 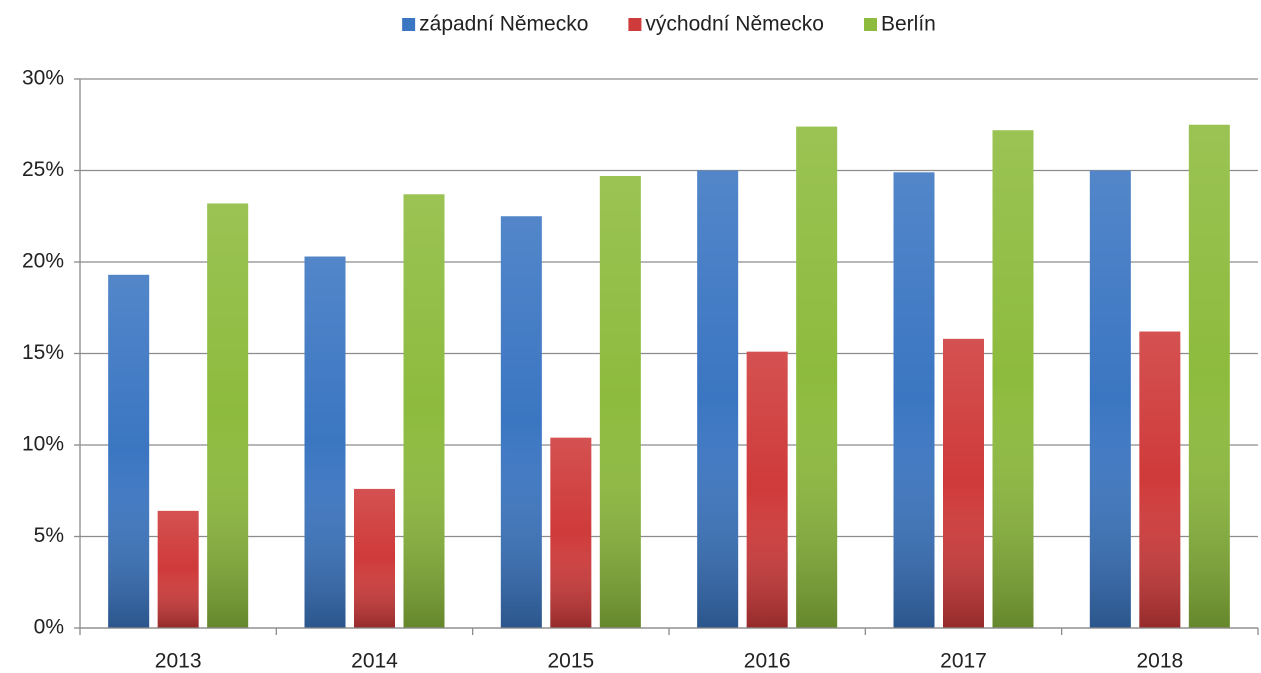 I want to click on y-tick-label: 5%, so click(x=49, y=535).